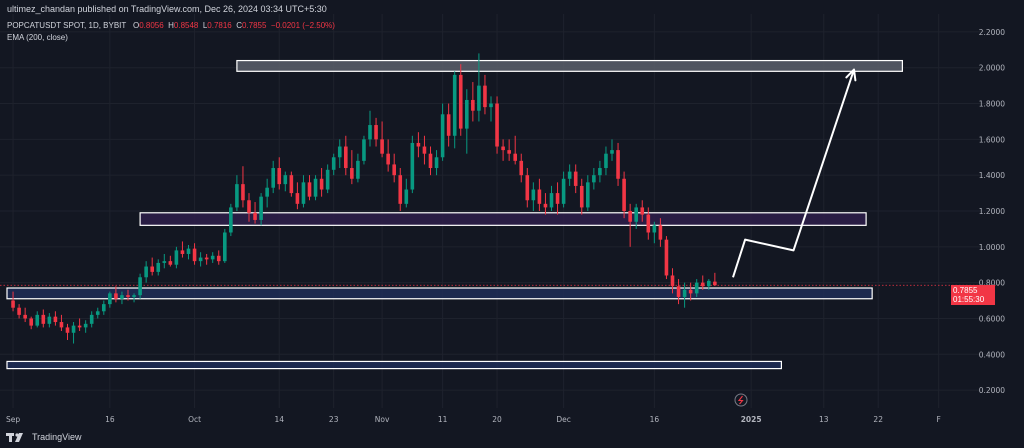  What do you see at coordinates (44, 437) in the screenshot?
I see `tradingview-footer: TradingView` at bounding box center [44, 437].